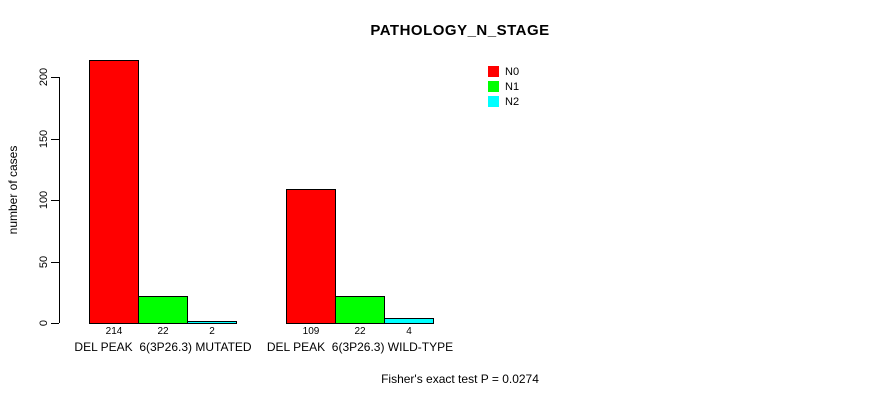 This screenshot has width=890, height=400. Describe the element at coordinates (512, 86) in the screenshot. I see `legend-label: N1` at that location.